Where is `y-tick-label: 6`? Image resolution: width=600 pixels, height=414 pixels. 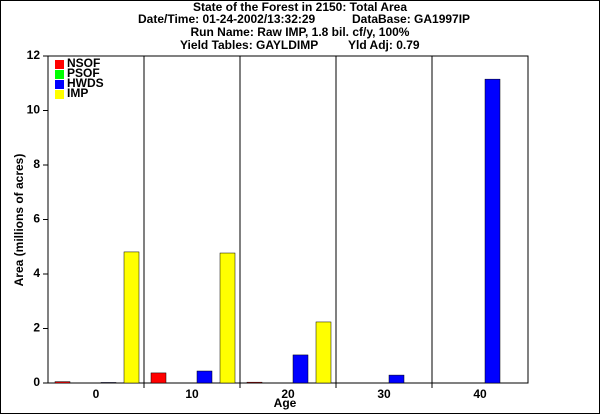
y-tick-label: 6 is located at coordinates (36, 219).